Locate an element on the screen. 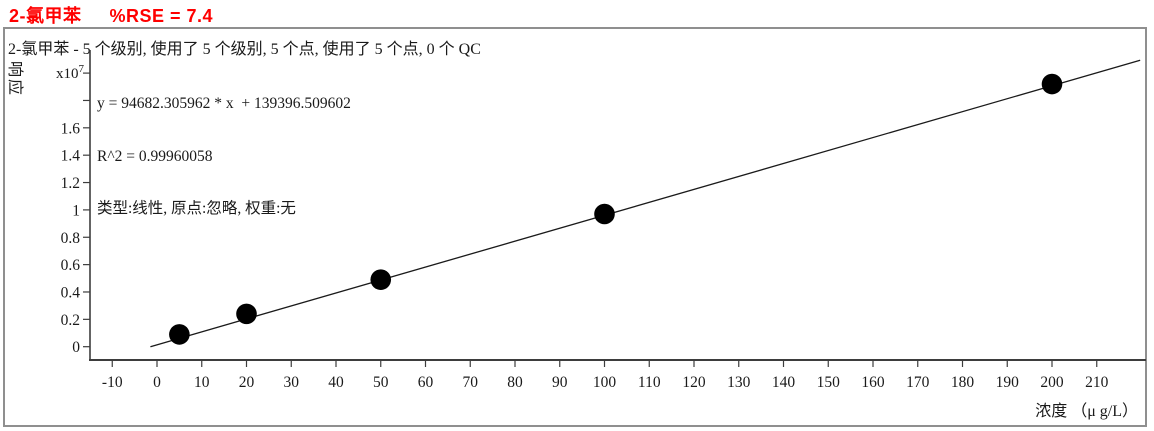 The image size is (1154, 431). x-tick-label: 190 is located at coordinates (1008, 382).